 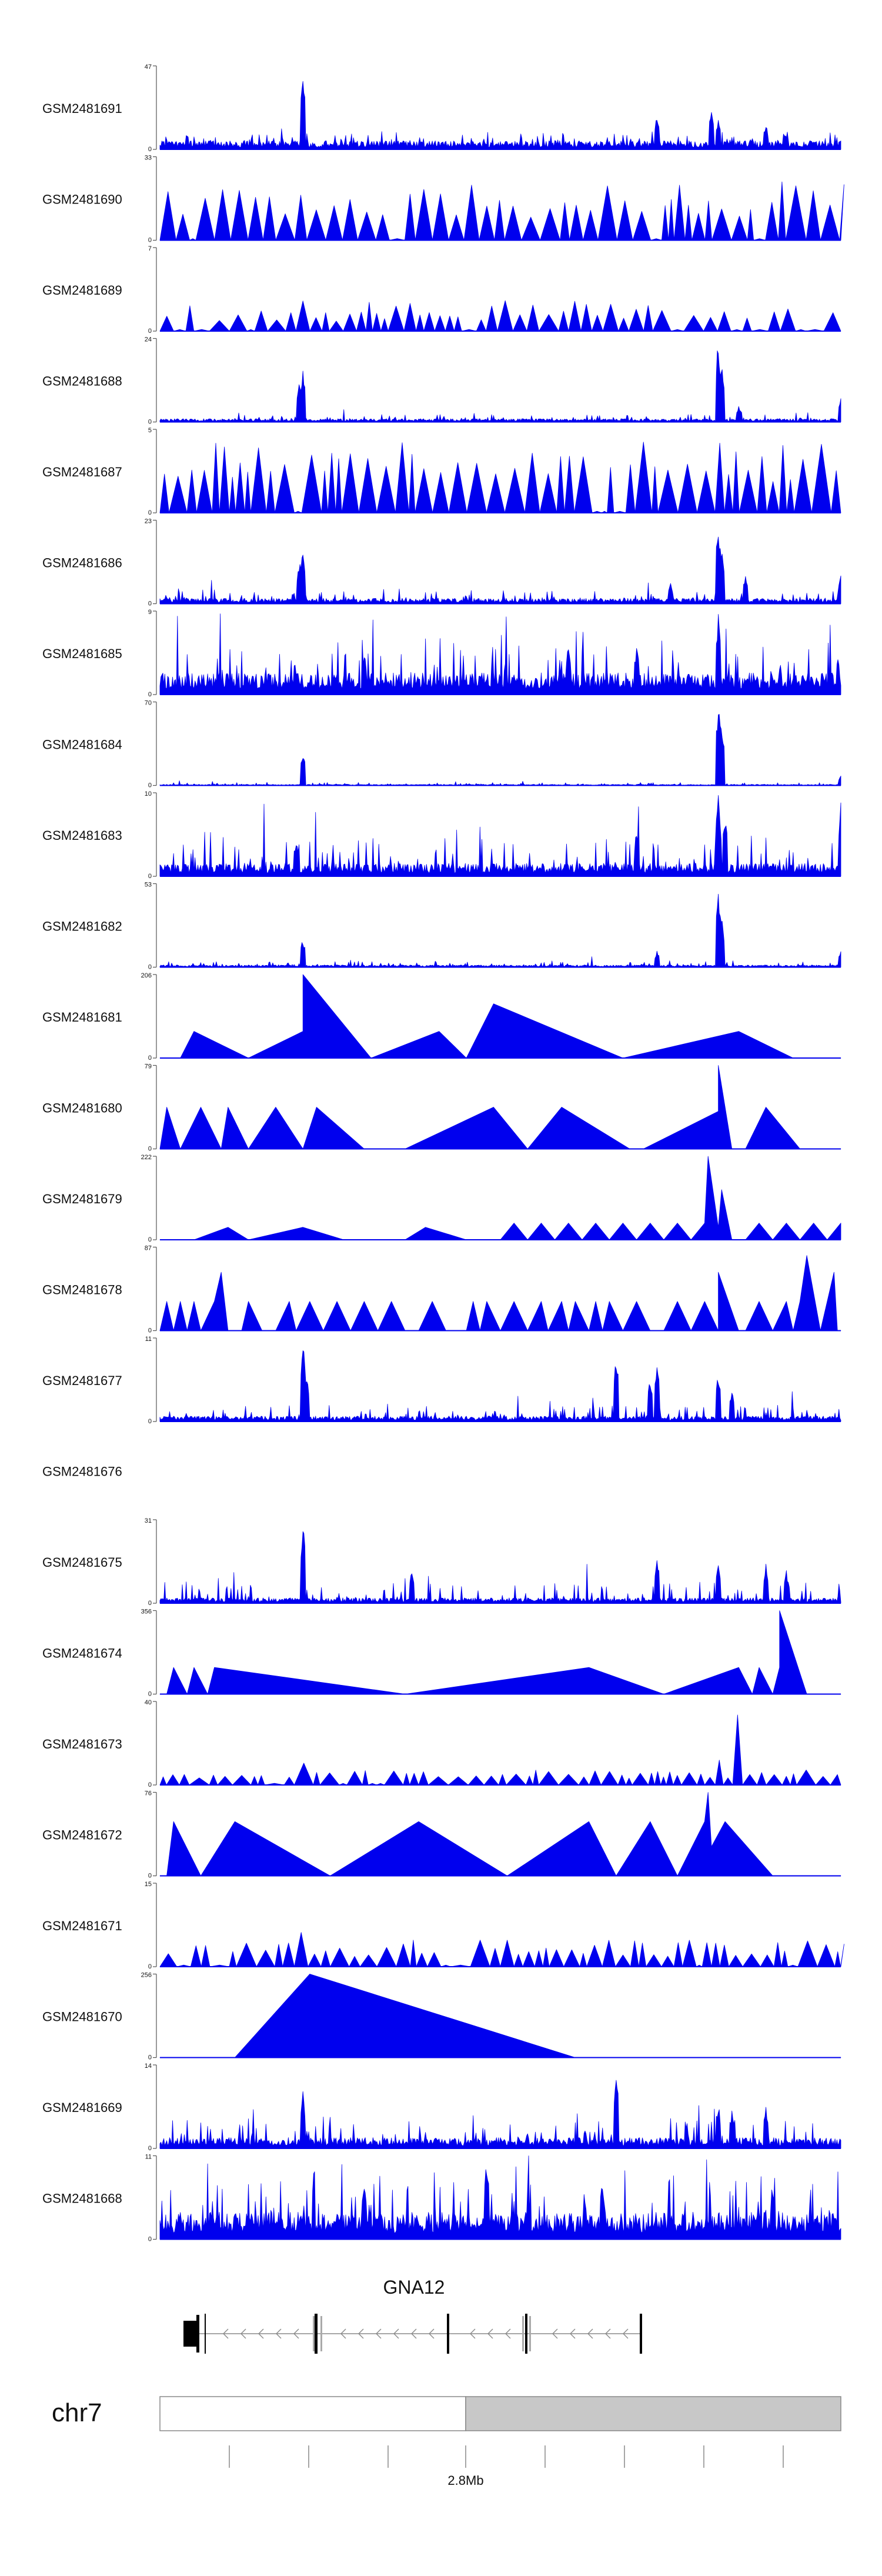 I want to click on track-gsm2481672: GSM2481672 76 0, so click(x=441, y=1835).